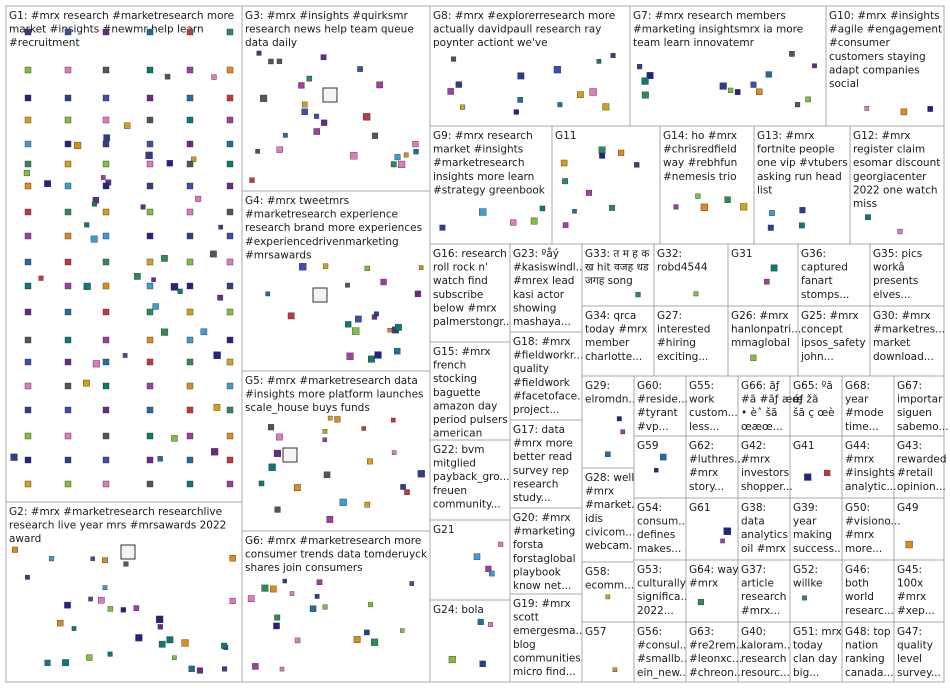 The height and width of the screenshot is (688, 950). What do you see at coordinates (465, 308) in the screenshot?
I see `group-label-line: below #mrx` at bounding box center [465, 308].